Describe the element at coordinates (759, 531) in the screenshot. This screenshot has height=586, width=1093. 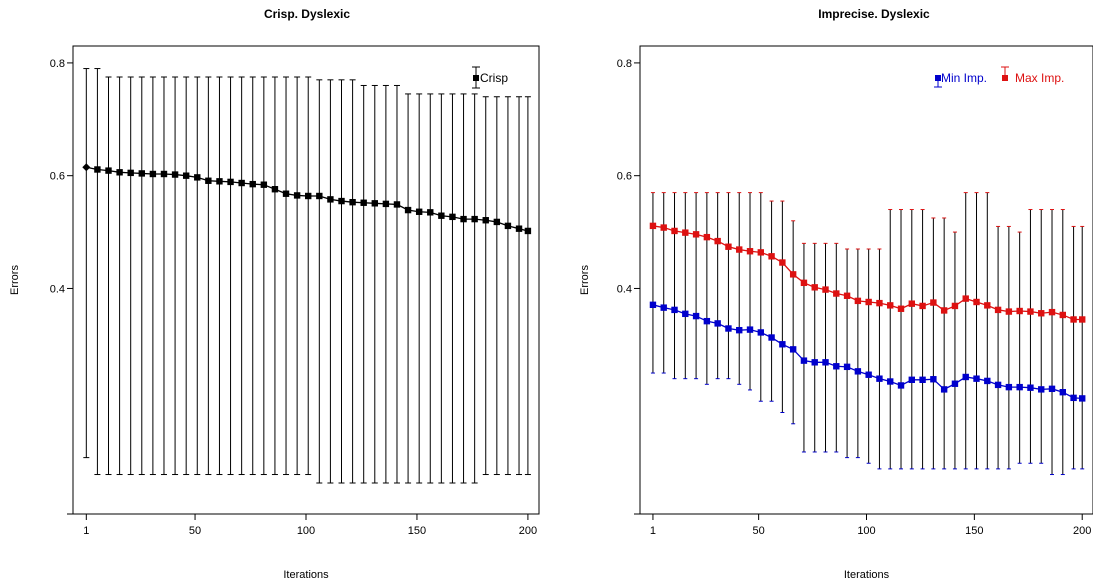
I see `x-tick-label: 50` at that location.